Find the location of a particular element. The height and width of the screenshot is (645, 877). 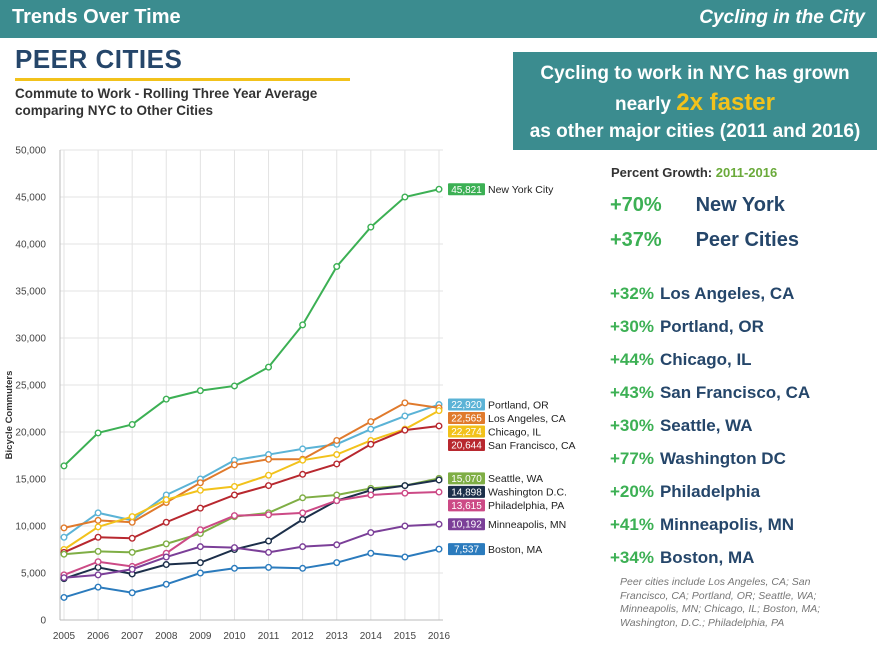

x-tick-label: 2009 is located at coordinates (200, 636).